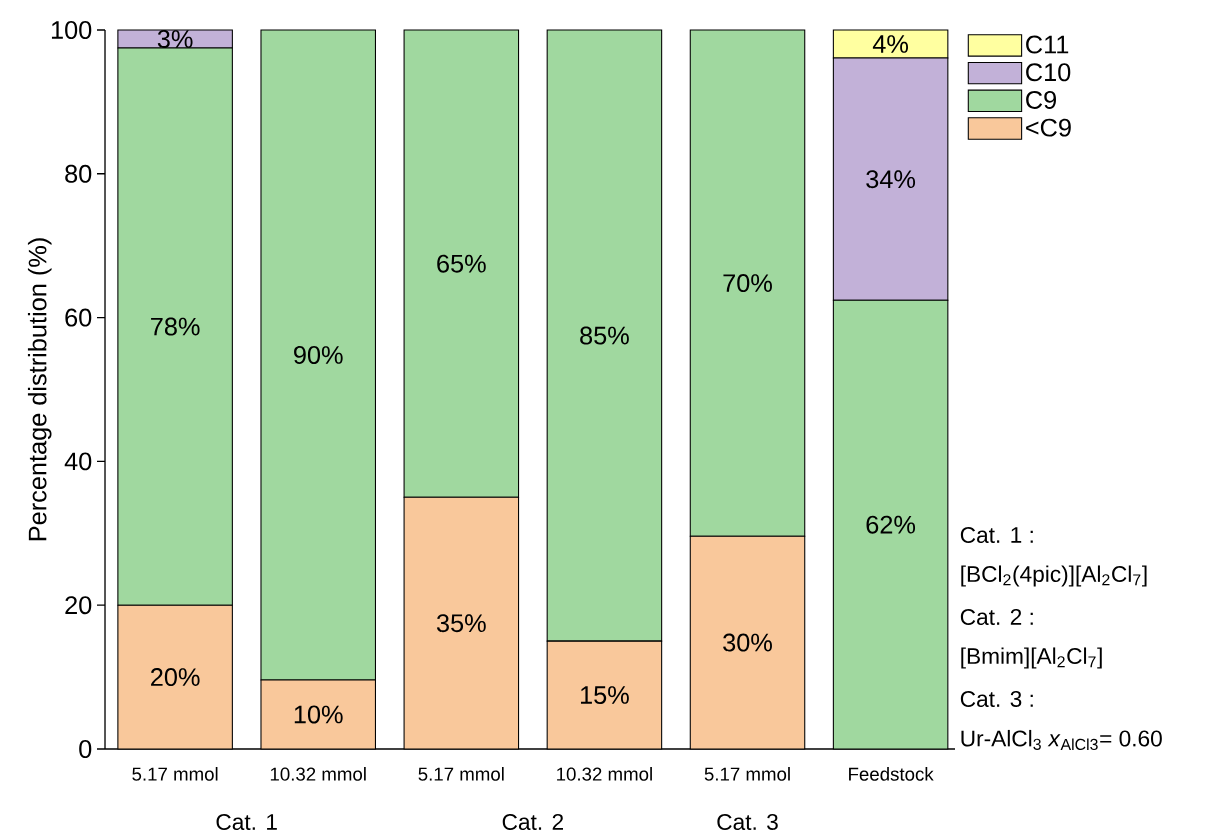 Image resolution: width=1218 pixels, height=838 pixels. Describe the element at coordinates (1061, 740) in the screenshot. I see `text: Ur-AlCl$_{3}$ x$_{AlCl3}$= 0.60` at that location.